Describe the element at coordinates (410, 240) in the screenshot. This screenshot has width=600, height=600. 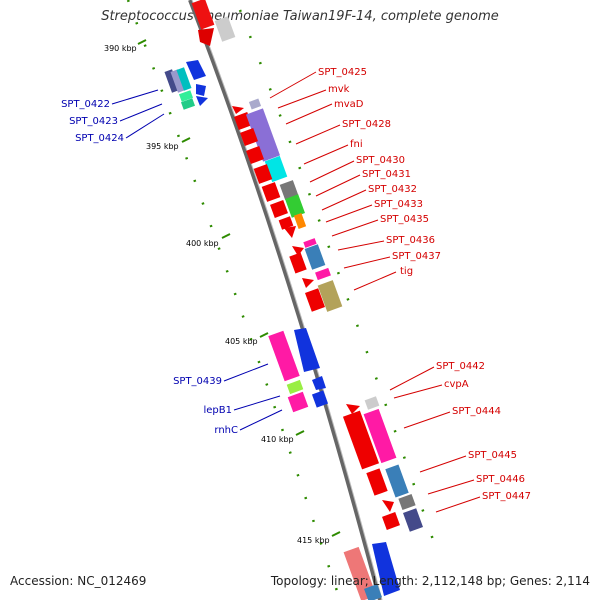
I see `gene-label: SPT_0436` at that location.